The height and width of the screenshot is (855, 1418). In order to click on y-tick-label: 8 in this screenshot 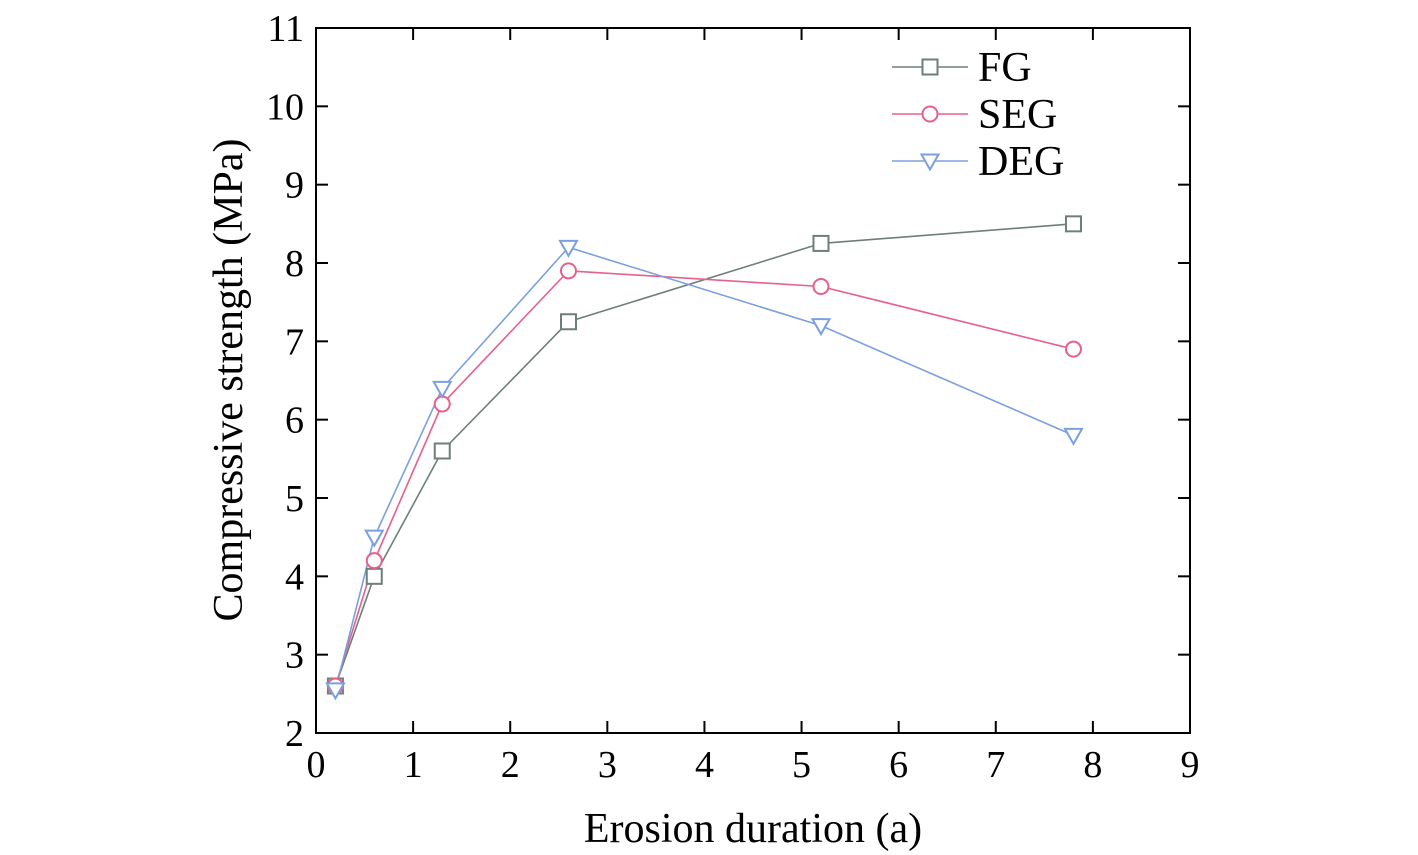, I will do `click(294, 264)`.